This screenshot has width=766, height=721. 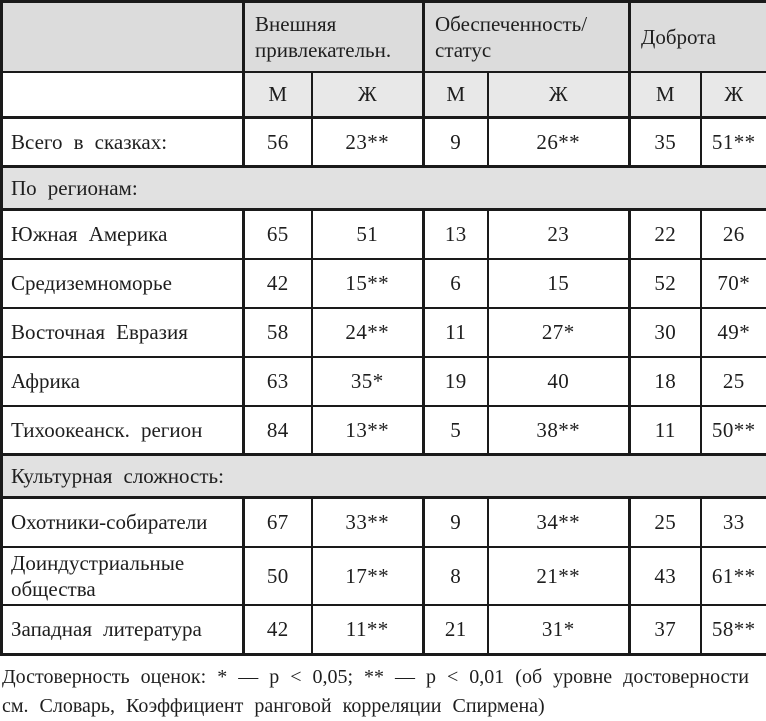 What do you see at coordinates (559, 332) in the screenshot?
I see `value-cell: 27*` at bounding box center [559, 332].